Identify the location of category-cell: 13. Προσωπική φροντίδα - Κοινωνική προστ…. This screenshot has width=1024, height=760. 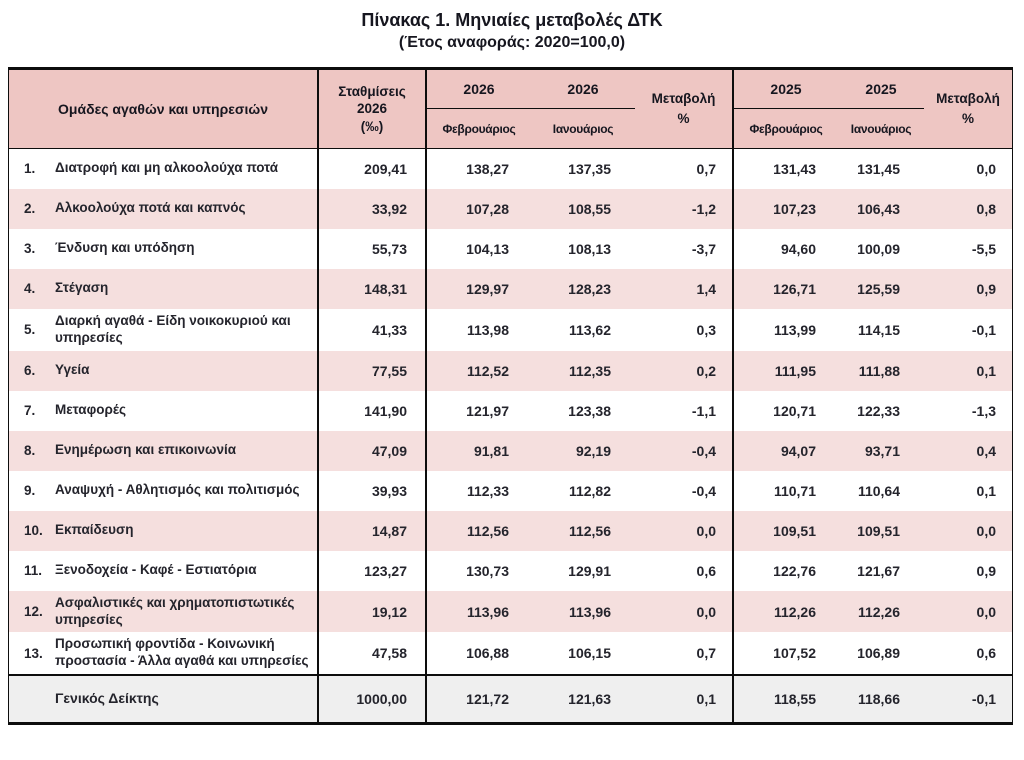
(164, 653).